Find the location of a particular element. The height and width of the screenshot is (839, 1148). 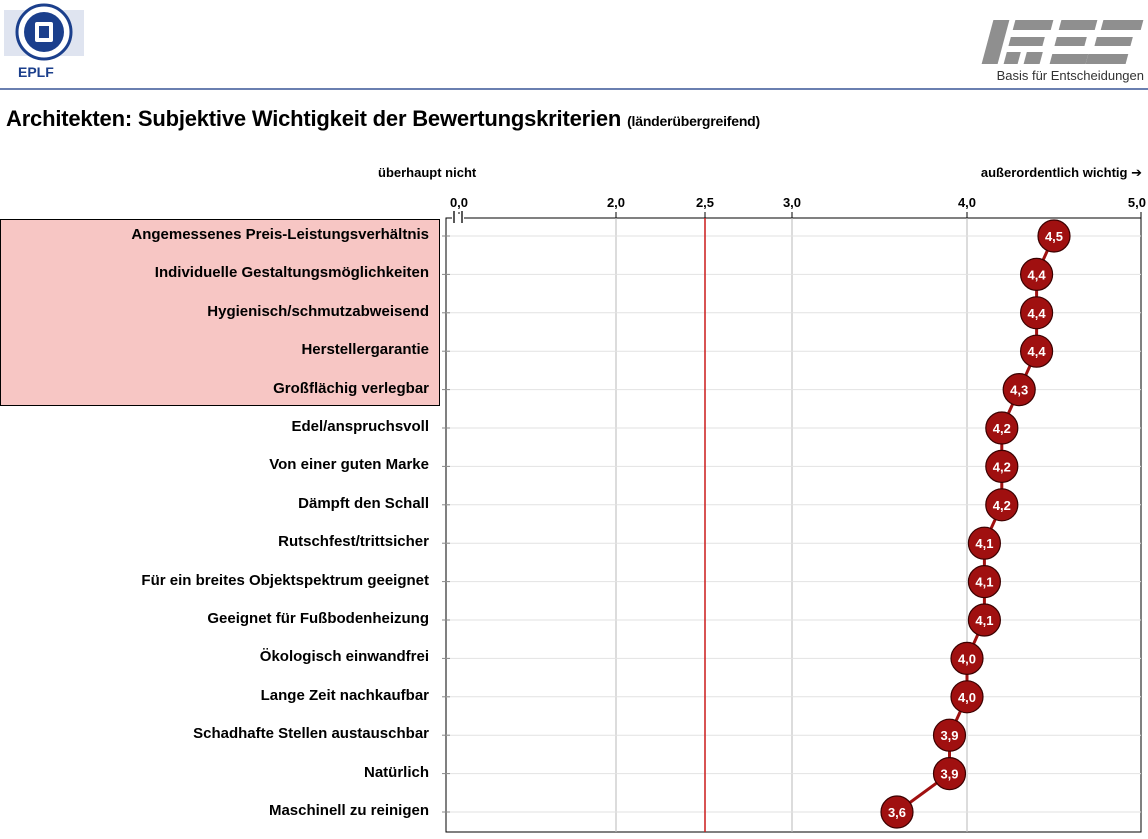

x-tick-label: 2,5 is located at coordinates (705, 202).